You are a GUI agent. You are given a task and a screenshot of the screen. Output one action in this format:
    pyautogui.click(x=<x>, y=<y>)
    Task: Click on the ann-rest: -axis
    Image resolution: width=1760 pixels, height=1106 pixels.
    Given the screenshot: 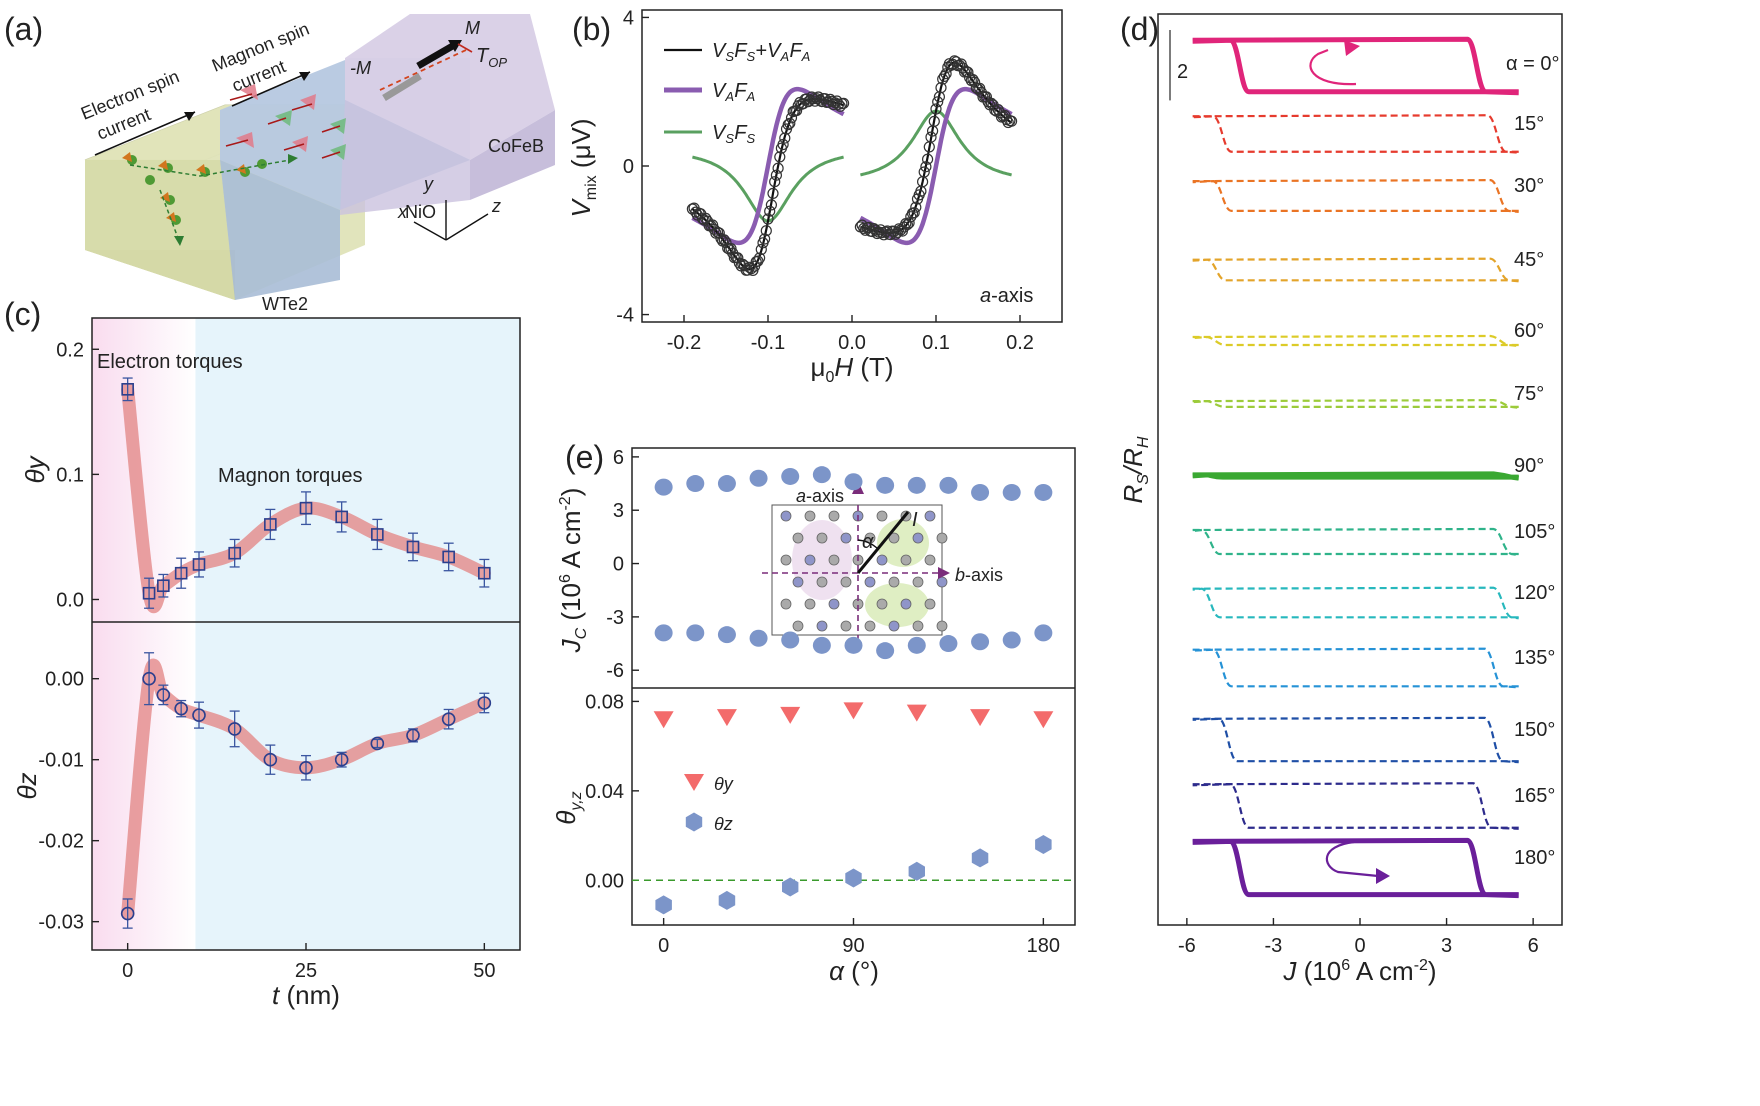 What is the action you would take?
    pyautogui.click(x=1012, y=296)
    